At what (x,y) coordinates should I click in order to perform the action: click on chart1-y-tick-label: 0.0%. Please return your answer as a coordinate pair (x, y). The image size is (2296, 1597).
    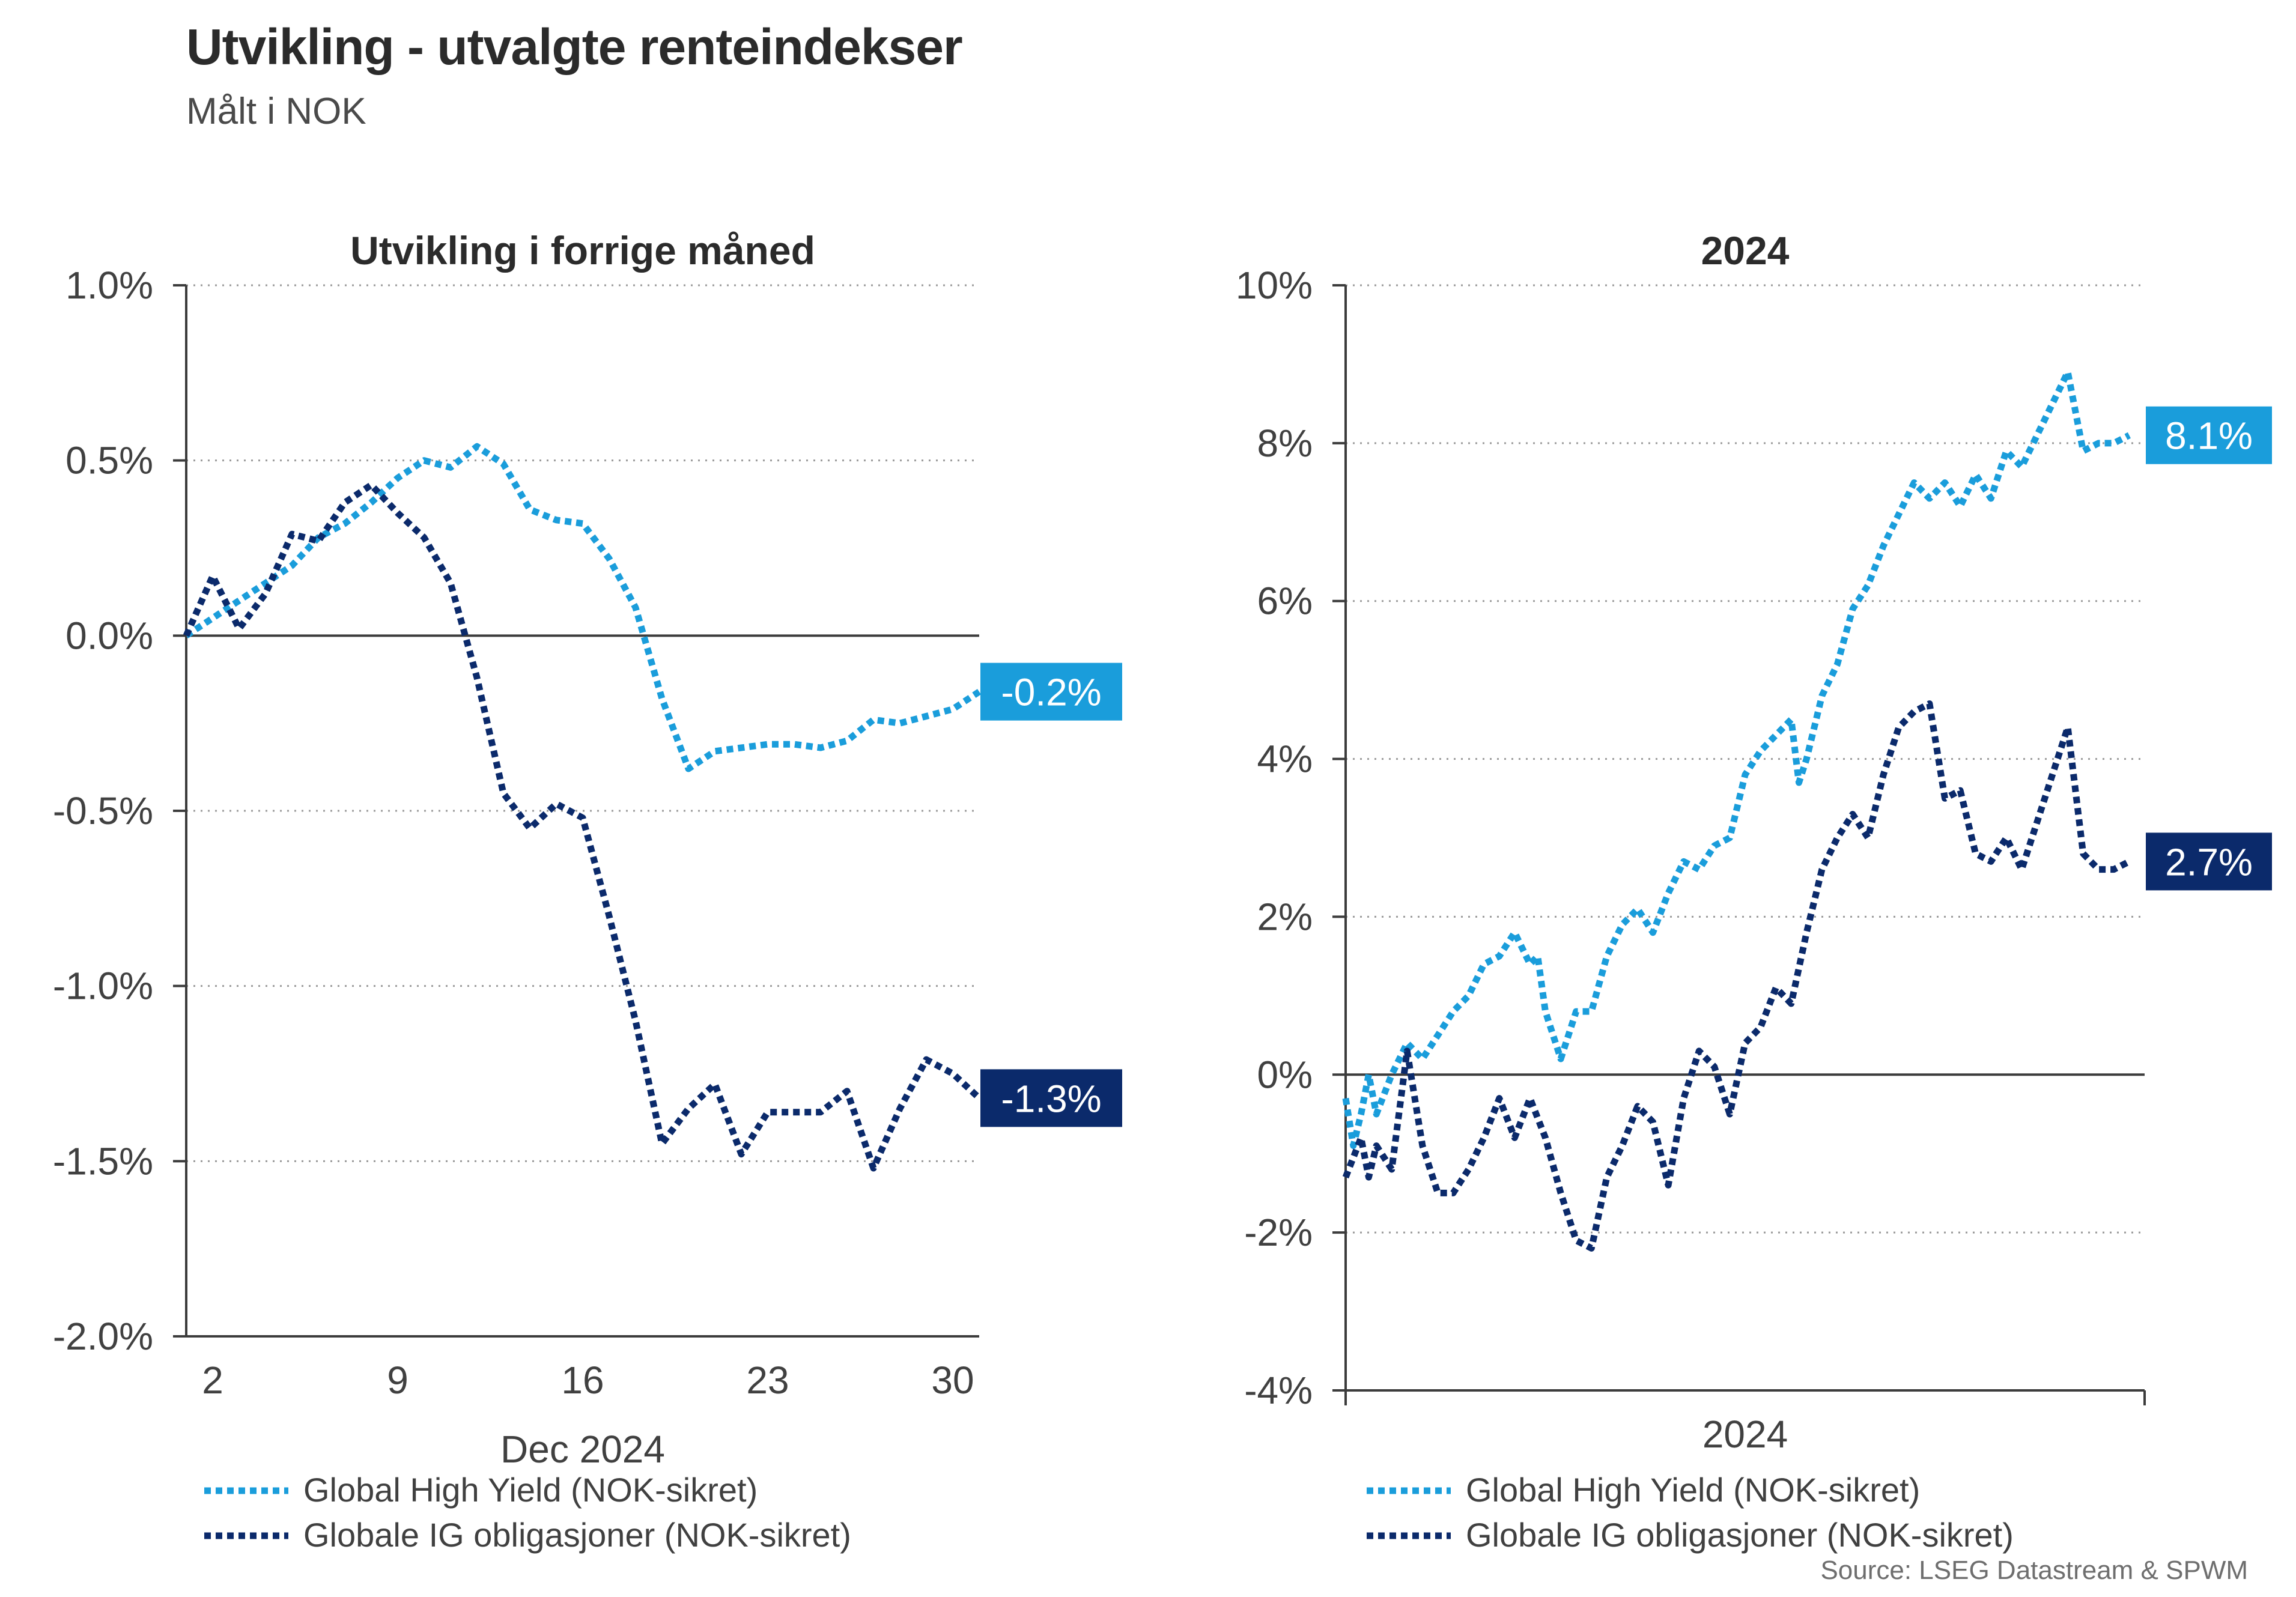
    Looking at the image, I should click on (109, 635).